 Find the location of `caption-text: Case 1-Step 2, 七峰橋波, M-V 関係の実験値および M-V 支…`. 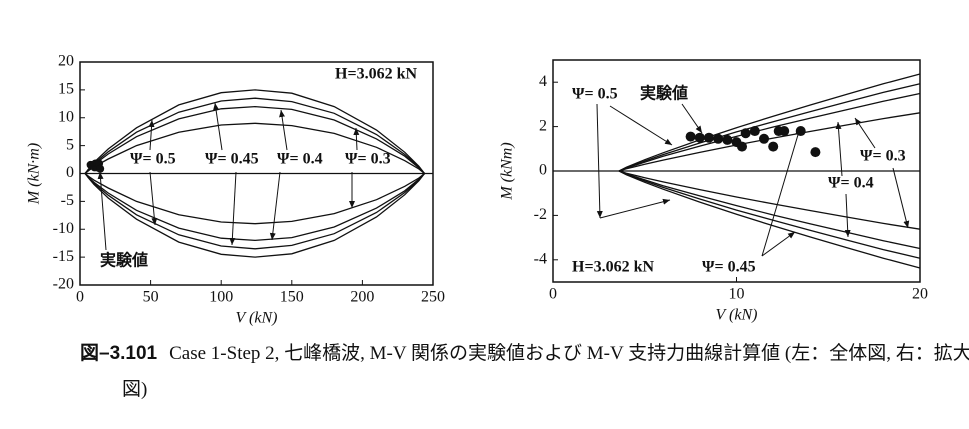

caption-text: Case 1-Step 2, 七峰橋波, M-V 関係の実験値および M-V 支… is located at coordinates (545, 371).